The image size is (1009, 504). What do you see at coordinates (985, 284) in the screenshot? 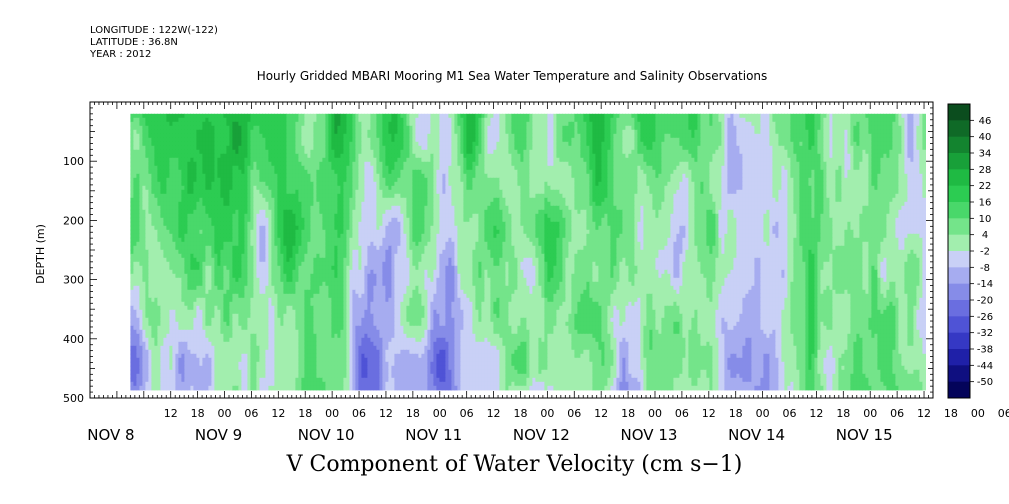
I see `colorbar-level-label: -14` at bounding box center [985, 284].